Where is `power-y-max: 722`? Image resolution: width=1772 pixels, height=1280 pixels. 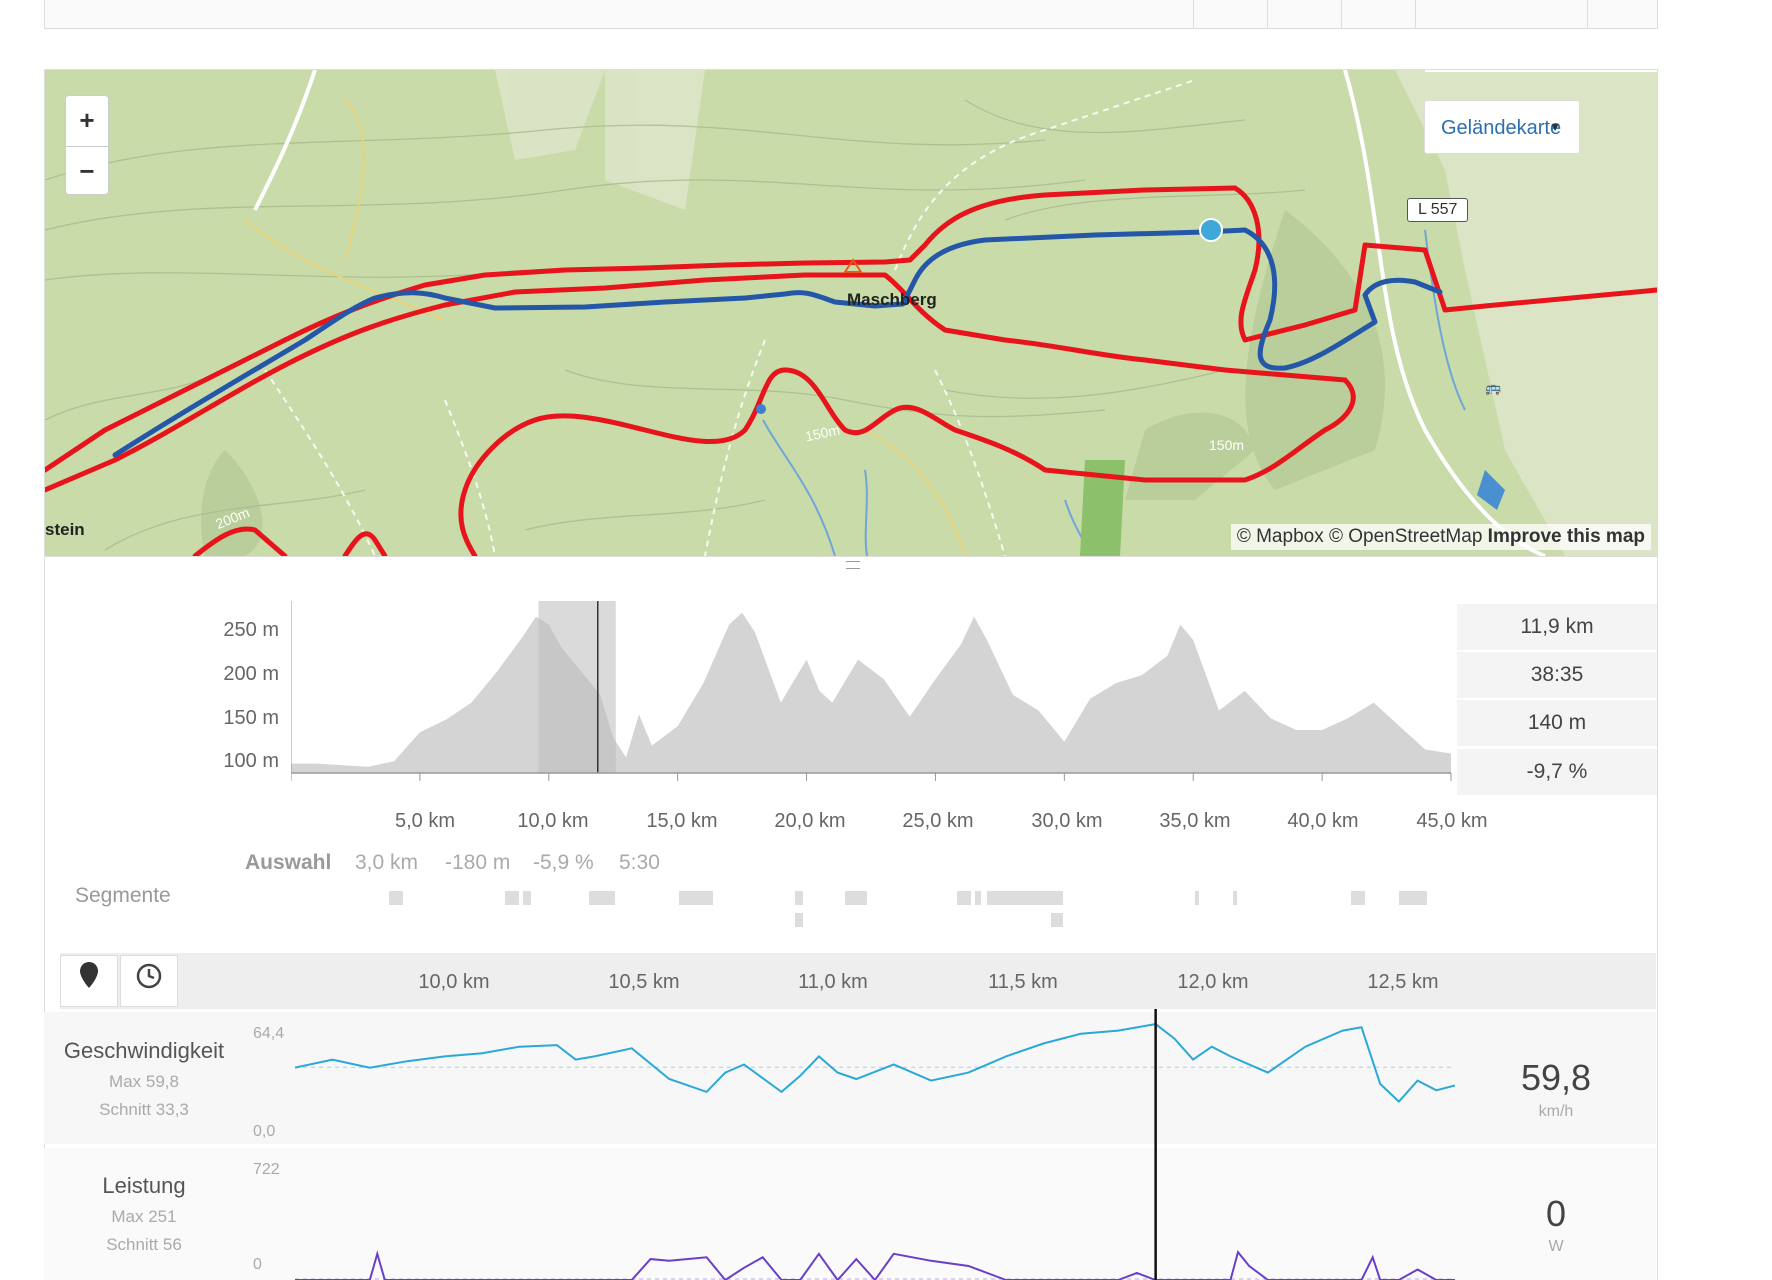
power-y-max: 722 is located at coordinates (266, 1169).